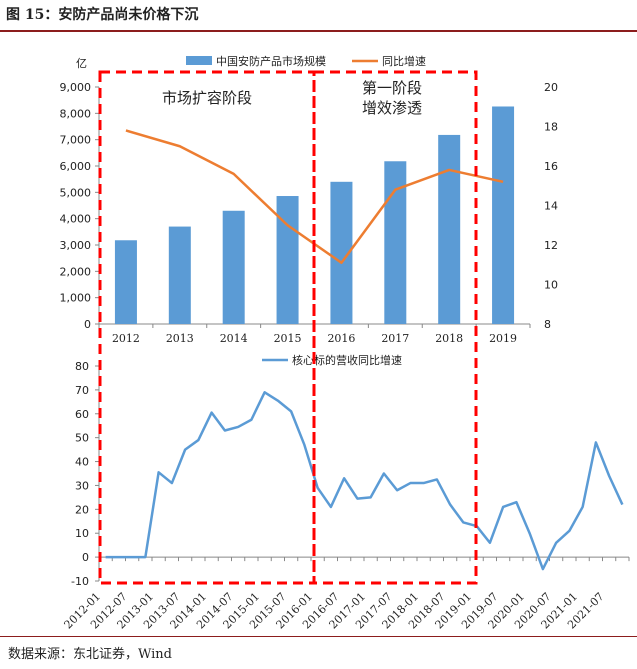  Describe the element at coordinates (395, 338) in the screenshot. I see `x-tick-label: 2017` at that location.